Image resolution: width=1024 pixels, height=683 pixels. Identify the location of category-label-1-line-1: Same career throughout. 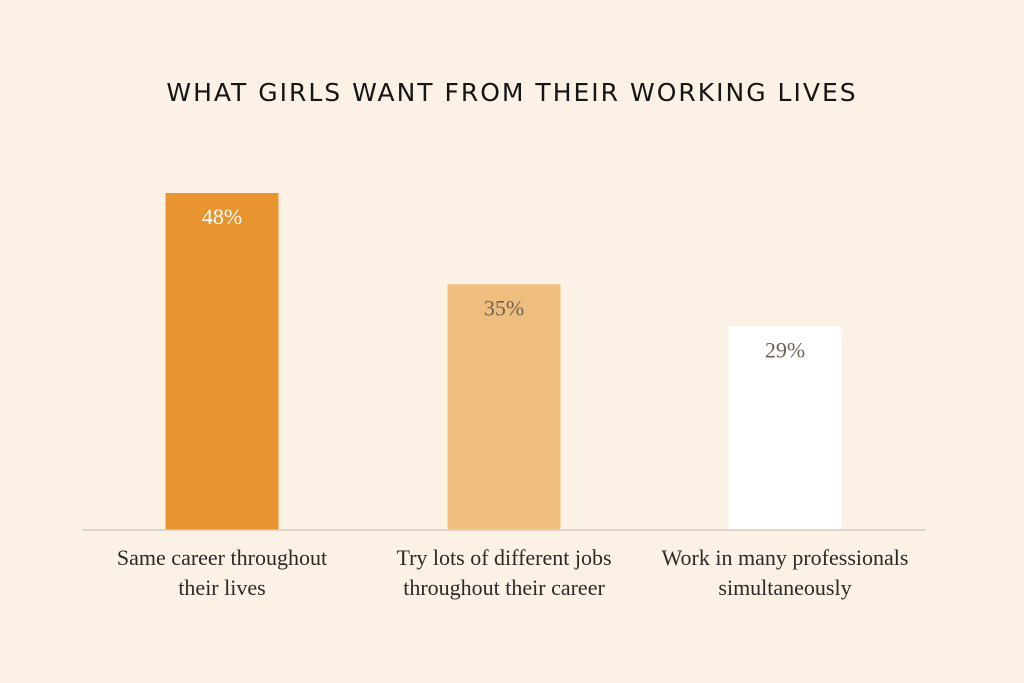
(222, 557).